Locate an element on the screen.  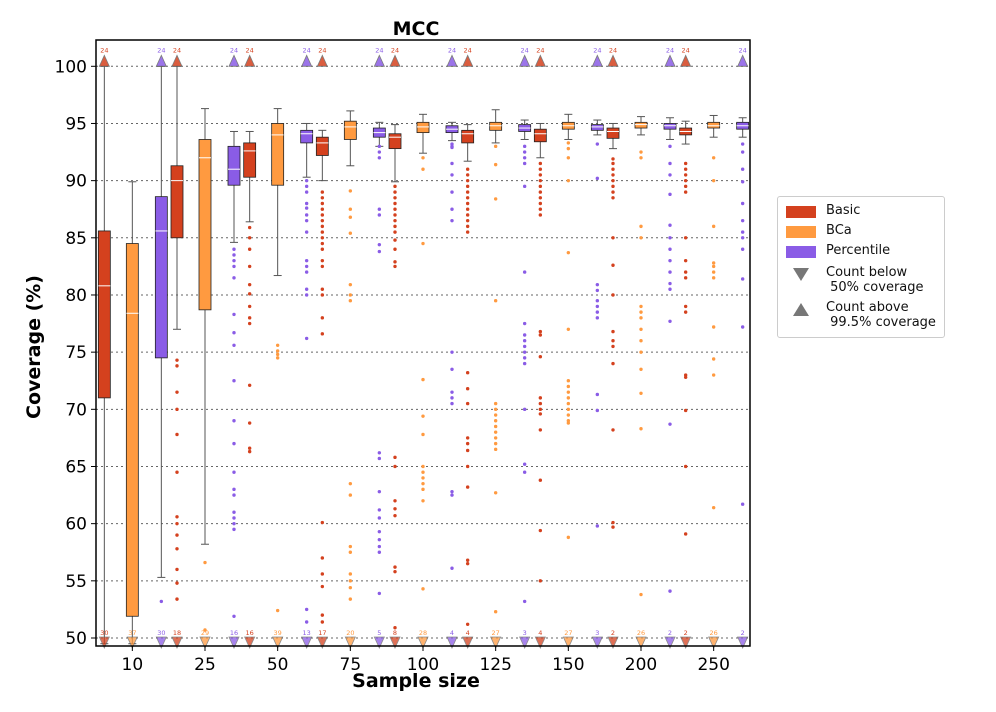
count-below-label: 3 is located at coordinates (525, 633).